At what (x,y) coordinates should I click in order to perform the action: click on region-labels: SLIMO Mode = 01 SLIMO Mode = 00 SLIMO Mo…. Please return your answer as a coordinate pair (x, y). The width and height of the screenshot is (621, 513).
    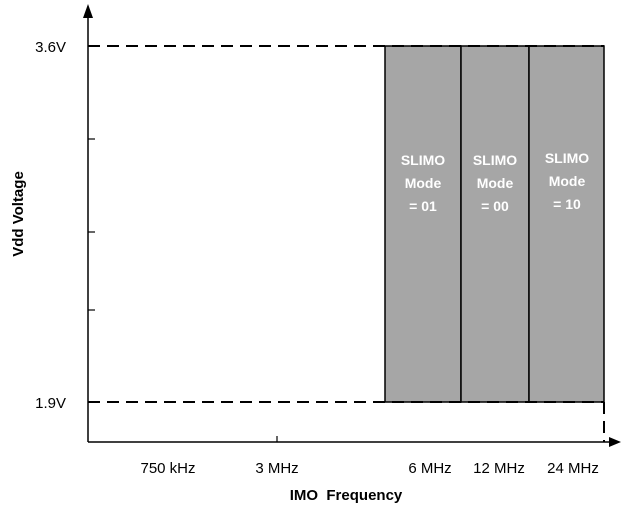
    Looking at the image, I should click on (495, 182).